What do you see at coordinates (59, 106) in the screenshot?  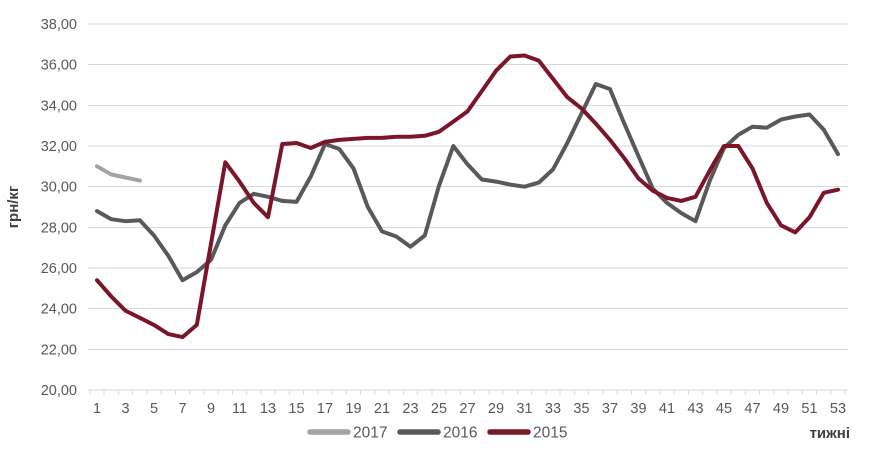 I see `y-tick-label: 34,00` at bounding box center [59, 106].